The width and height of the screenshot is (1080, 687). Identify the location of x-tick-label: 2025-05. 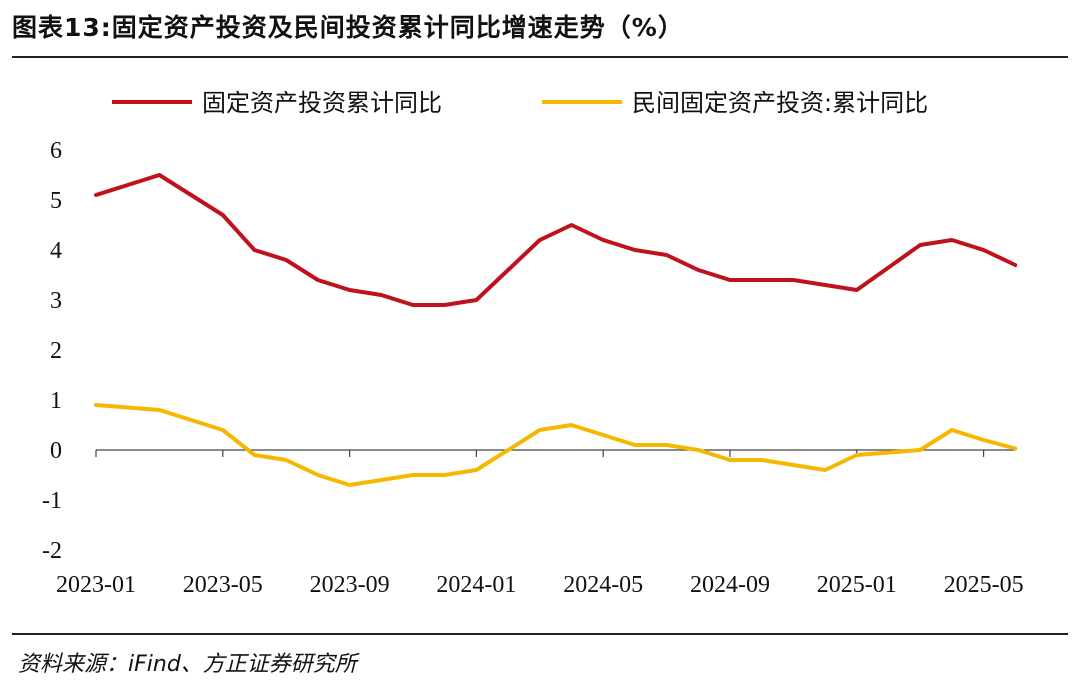
(984, 585).